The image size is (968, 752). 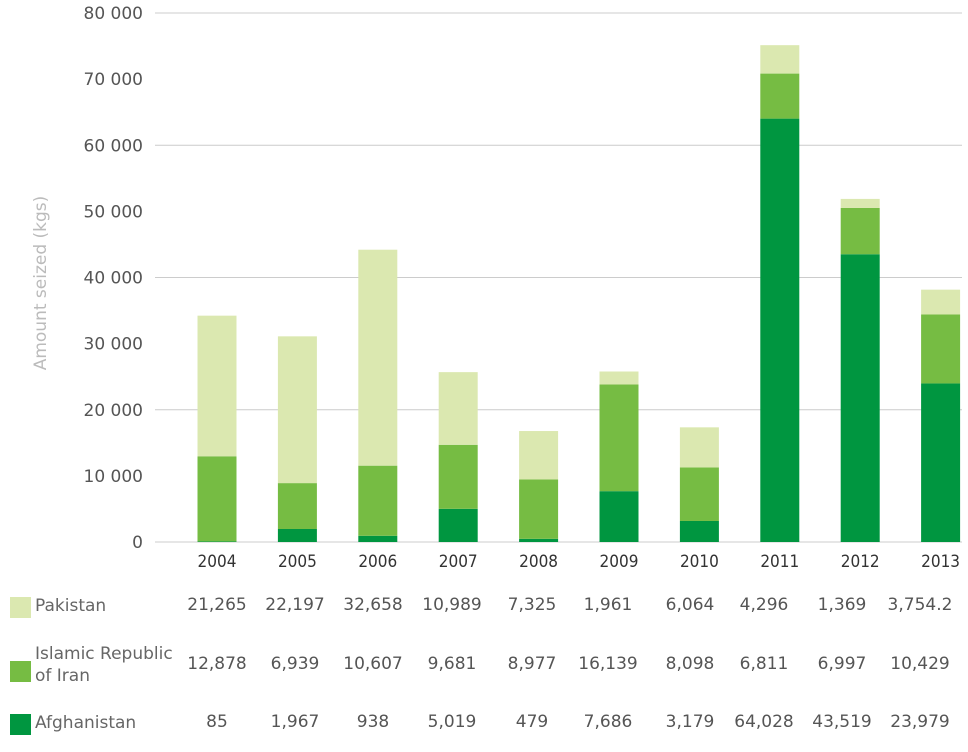 What do you see at coordinates (217, 722) in the screenshot?
I see `table-cell: 85` at bounding box center [217, 722].